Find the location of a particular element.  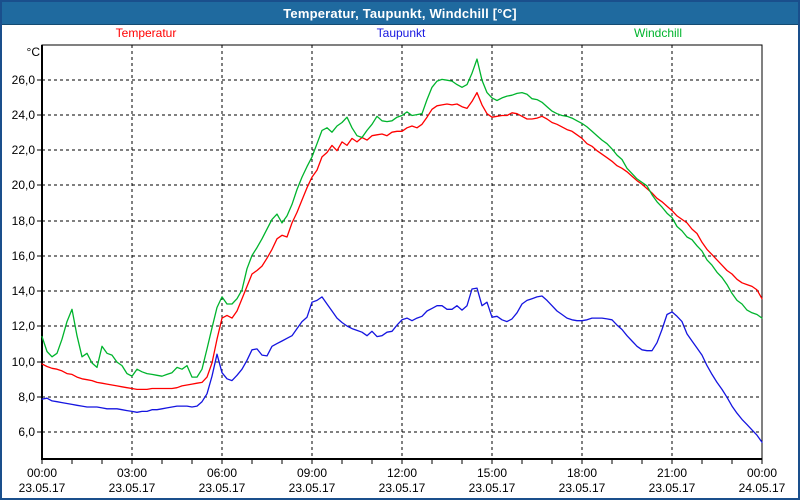

svg-text: 8,0 is located at coordinates (26, 397).